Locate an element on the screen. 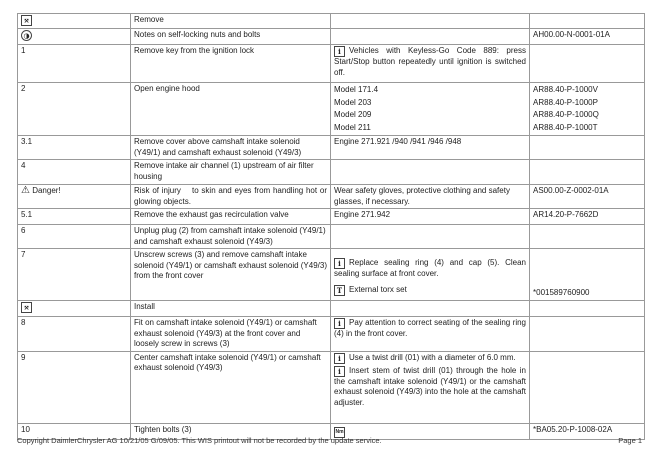  note-text: Engine 271.921 /940 /941 /946 /948 is located at coordinates (430, 147).